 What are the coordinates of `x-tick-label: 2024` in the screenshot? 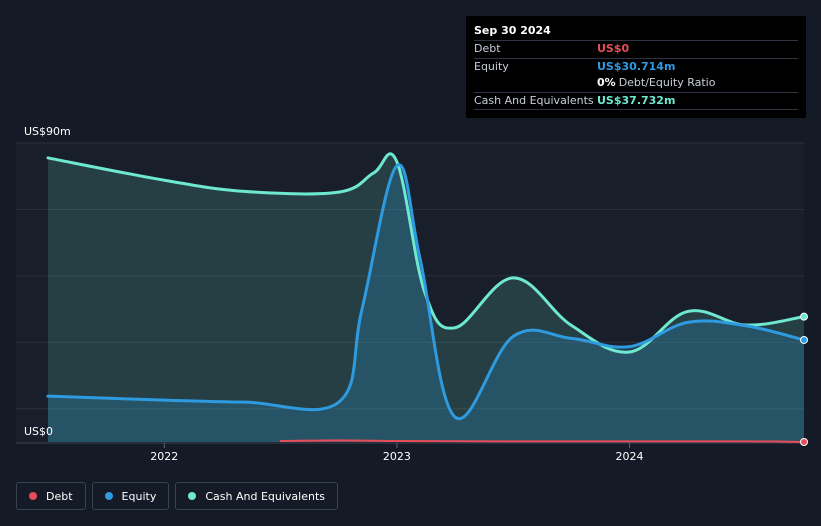 It's located at (629, 456).